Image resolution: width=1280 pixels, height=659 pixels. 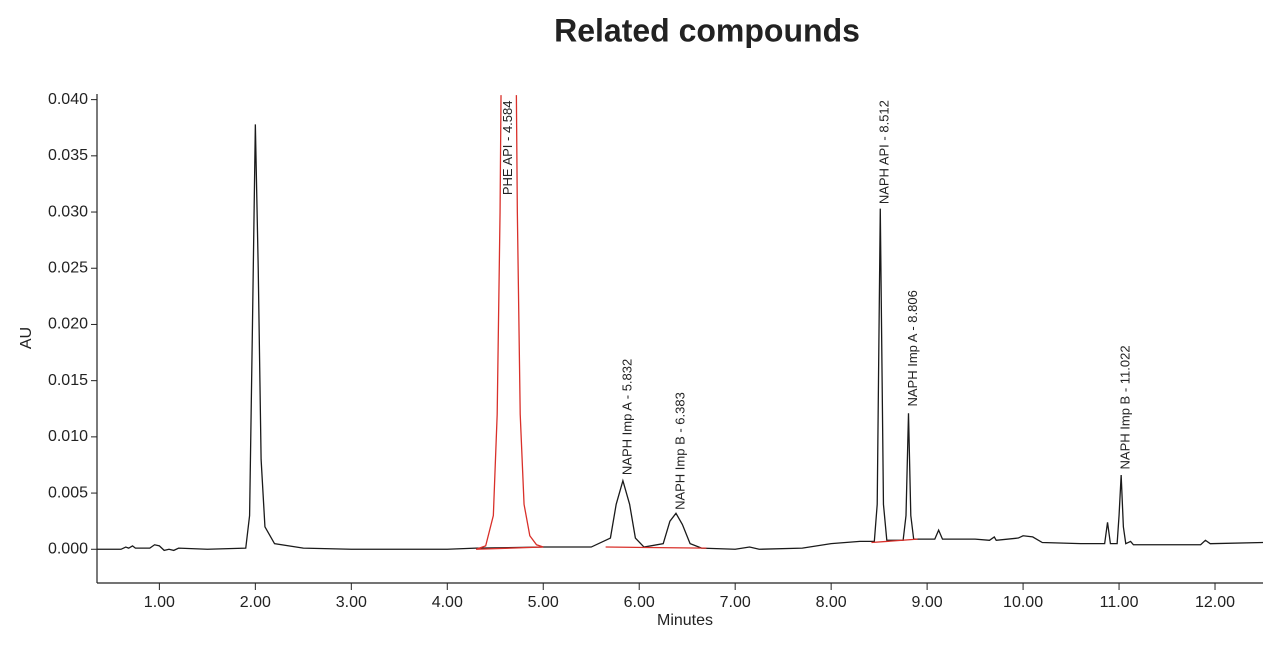 I want to click on x-axis-label: Minutes, so click(x=685, y=620).